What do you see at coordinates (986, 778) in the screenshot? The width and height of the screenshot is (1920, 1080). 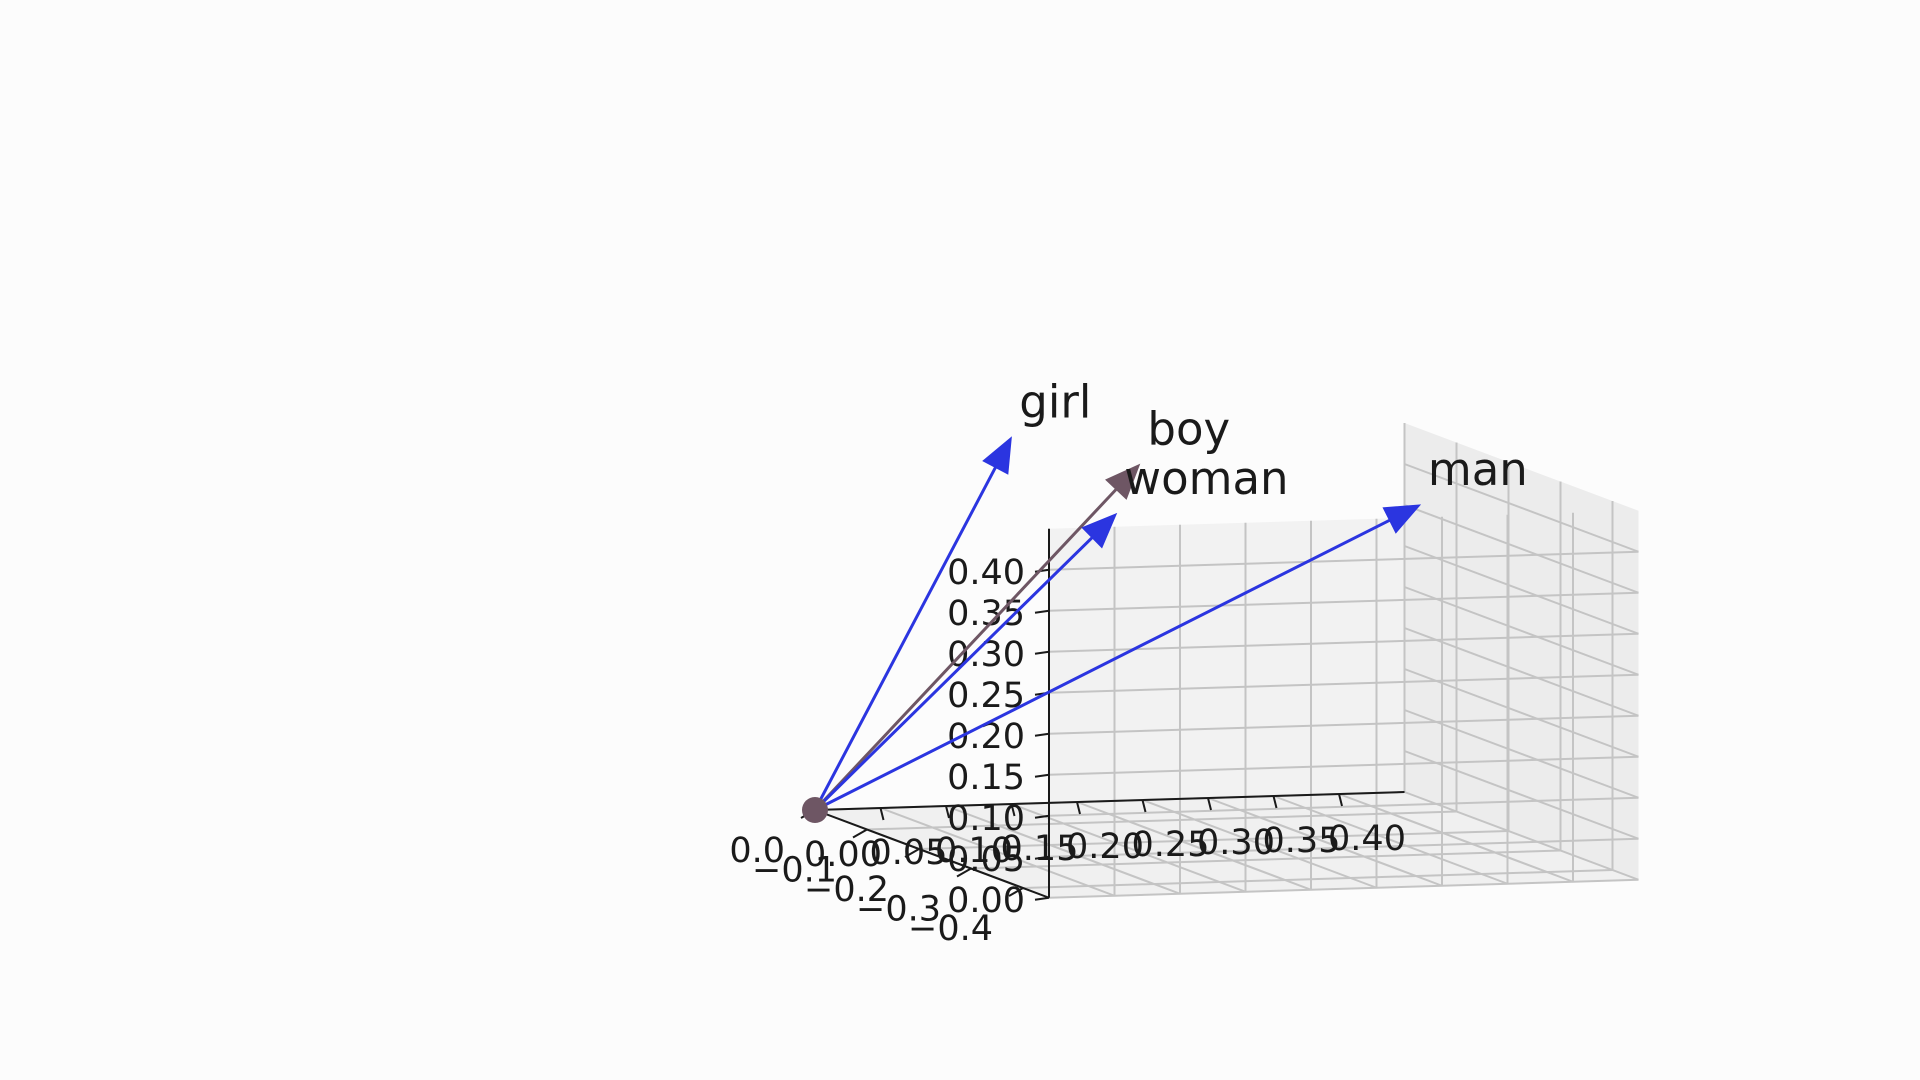 I see `z-tick-label: 0.15` at bounding box center [986, 778].